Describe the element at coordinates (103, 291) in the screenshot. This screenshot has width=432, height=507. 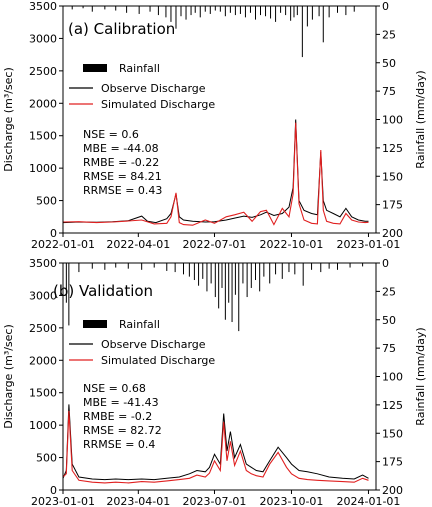
I see `panel-title: (b) Validation` at that location.